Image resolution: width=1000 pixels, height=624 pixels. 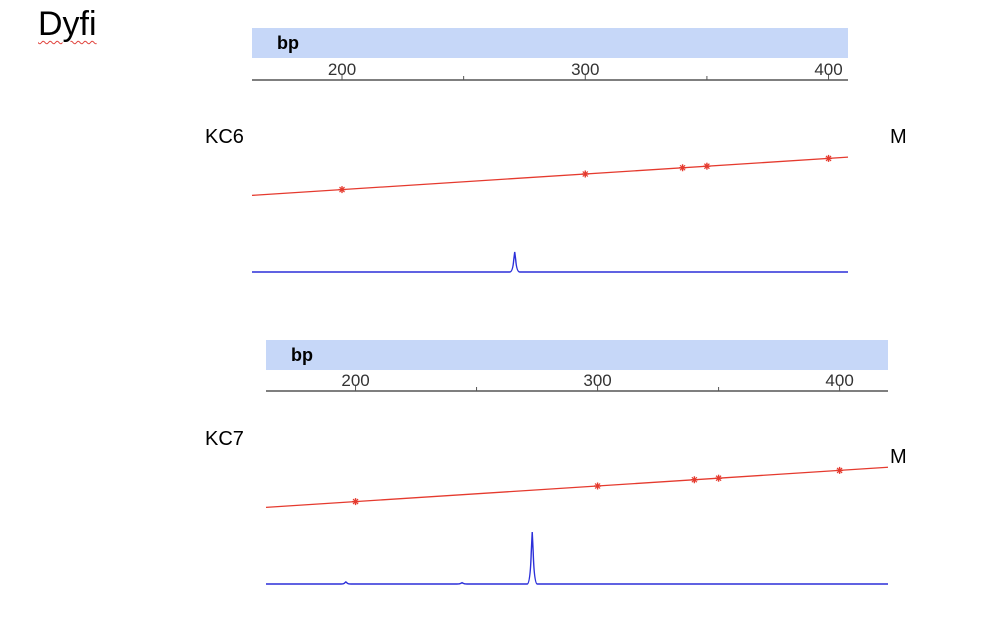 What do you see at coordinates (898, 137) in the screenshot?
I see `marker-label-kc6: M` at bounding box center [898, 137].